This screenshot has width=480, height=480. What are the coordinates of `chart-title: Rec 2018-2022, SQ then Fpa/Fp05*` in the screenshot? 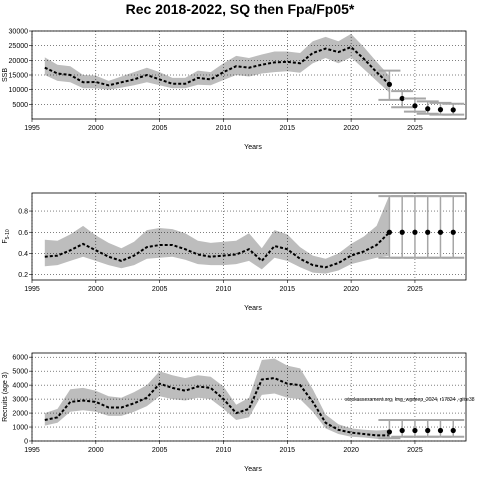 It's located at (240, 9).